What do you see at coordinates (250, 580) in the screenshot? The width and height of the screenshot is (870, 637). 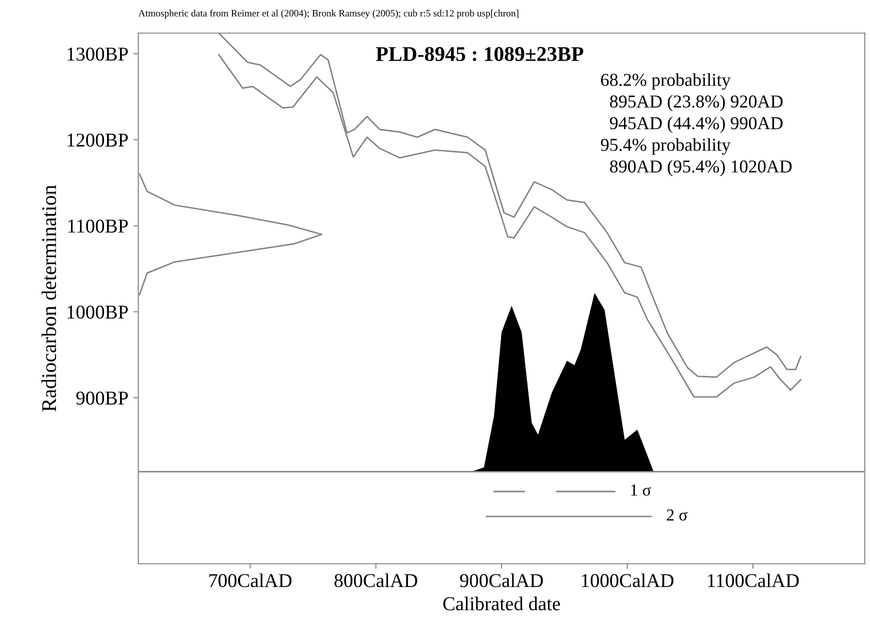 I see `x-tick-label: 700CalAD` at bounding box center [250, 580].